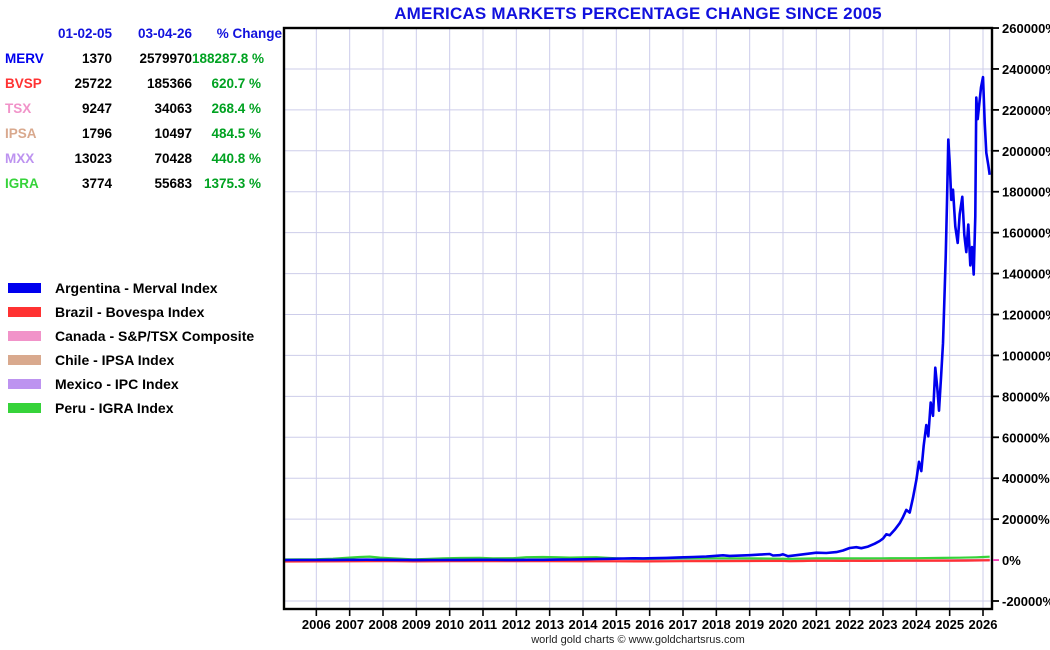 The height and width of the screenshot is (650, 1050). What do you see at coordinates (173, 183) in the screenshot?
I see `stats-end-igra: 55683` at bounding box center [173, 183].